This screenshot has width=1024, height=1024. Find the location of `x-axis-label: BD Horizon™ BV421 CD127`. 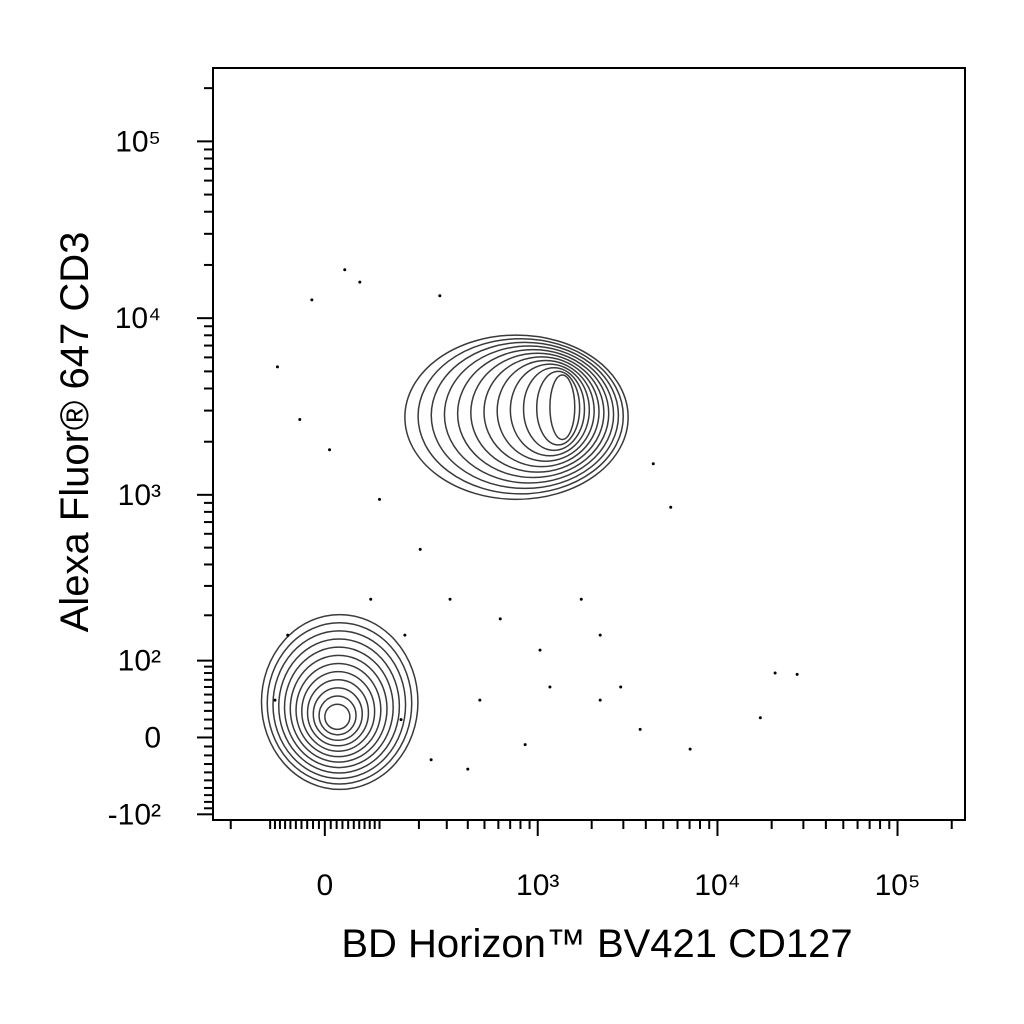

x-axis-label: BD Horizon™ BV421 CD127 is located at coordinates (596, 944).